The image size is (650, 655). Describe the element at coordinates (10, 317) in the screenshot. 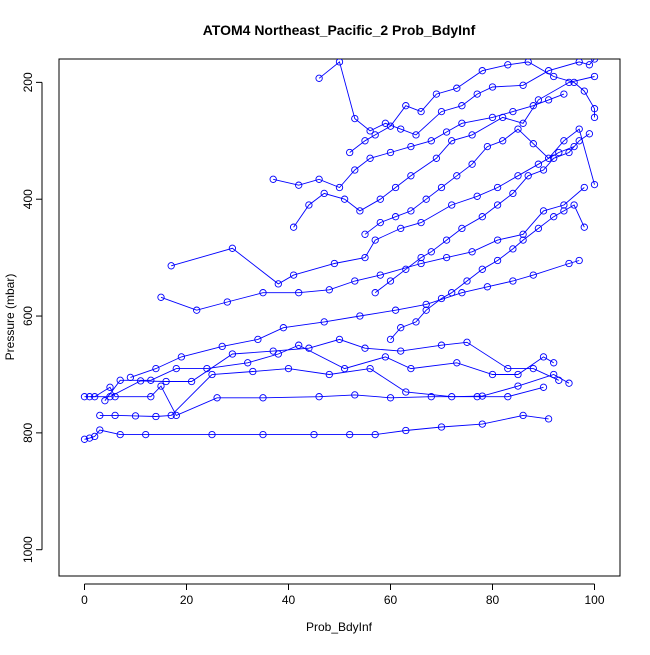

I see `y-axis-label: Pressure (mbar)` at that location.